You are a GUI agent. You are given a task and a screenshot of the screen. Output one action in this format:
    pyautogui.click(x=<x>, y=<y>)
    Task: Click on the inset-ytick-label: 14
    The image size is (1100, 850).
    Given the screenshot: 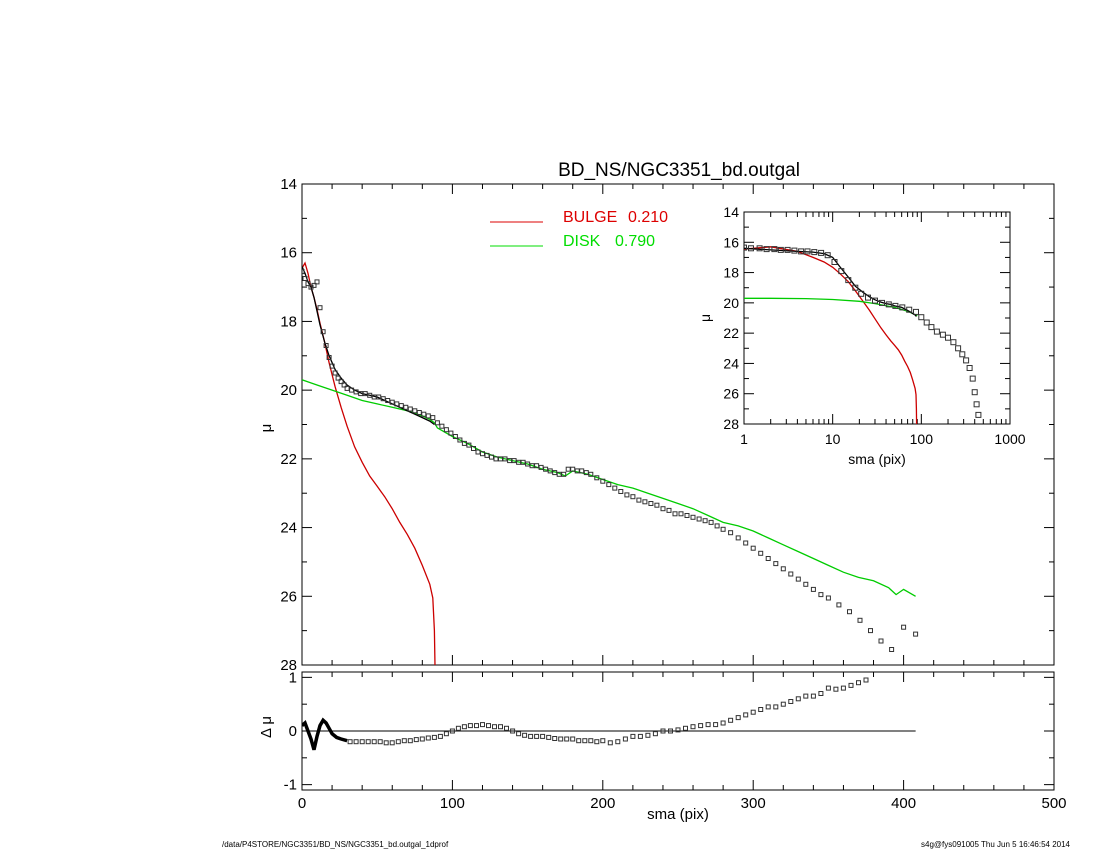 What is the action you would take?
    pyautogui.click(x=731, y=212)
    